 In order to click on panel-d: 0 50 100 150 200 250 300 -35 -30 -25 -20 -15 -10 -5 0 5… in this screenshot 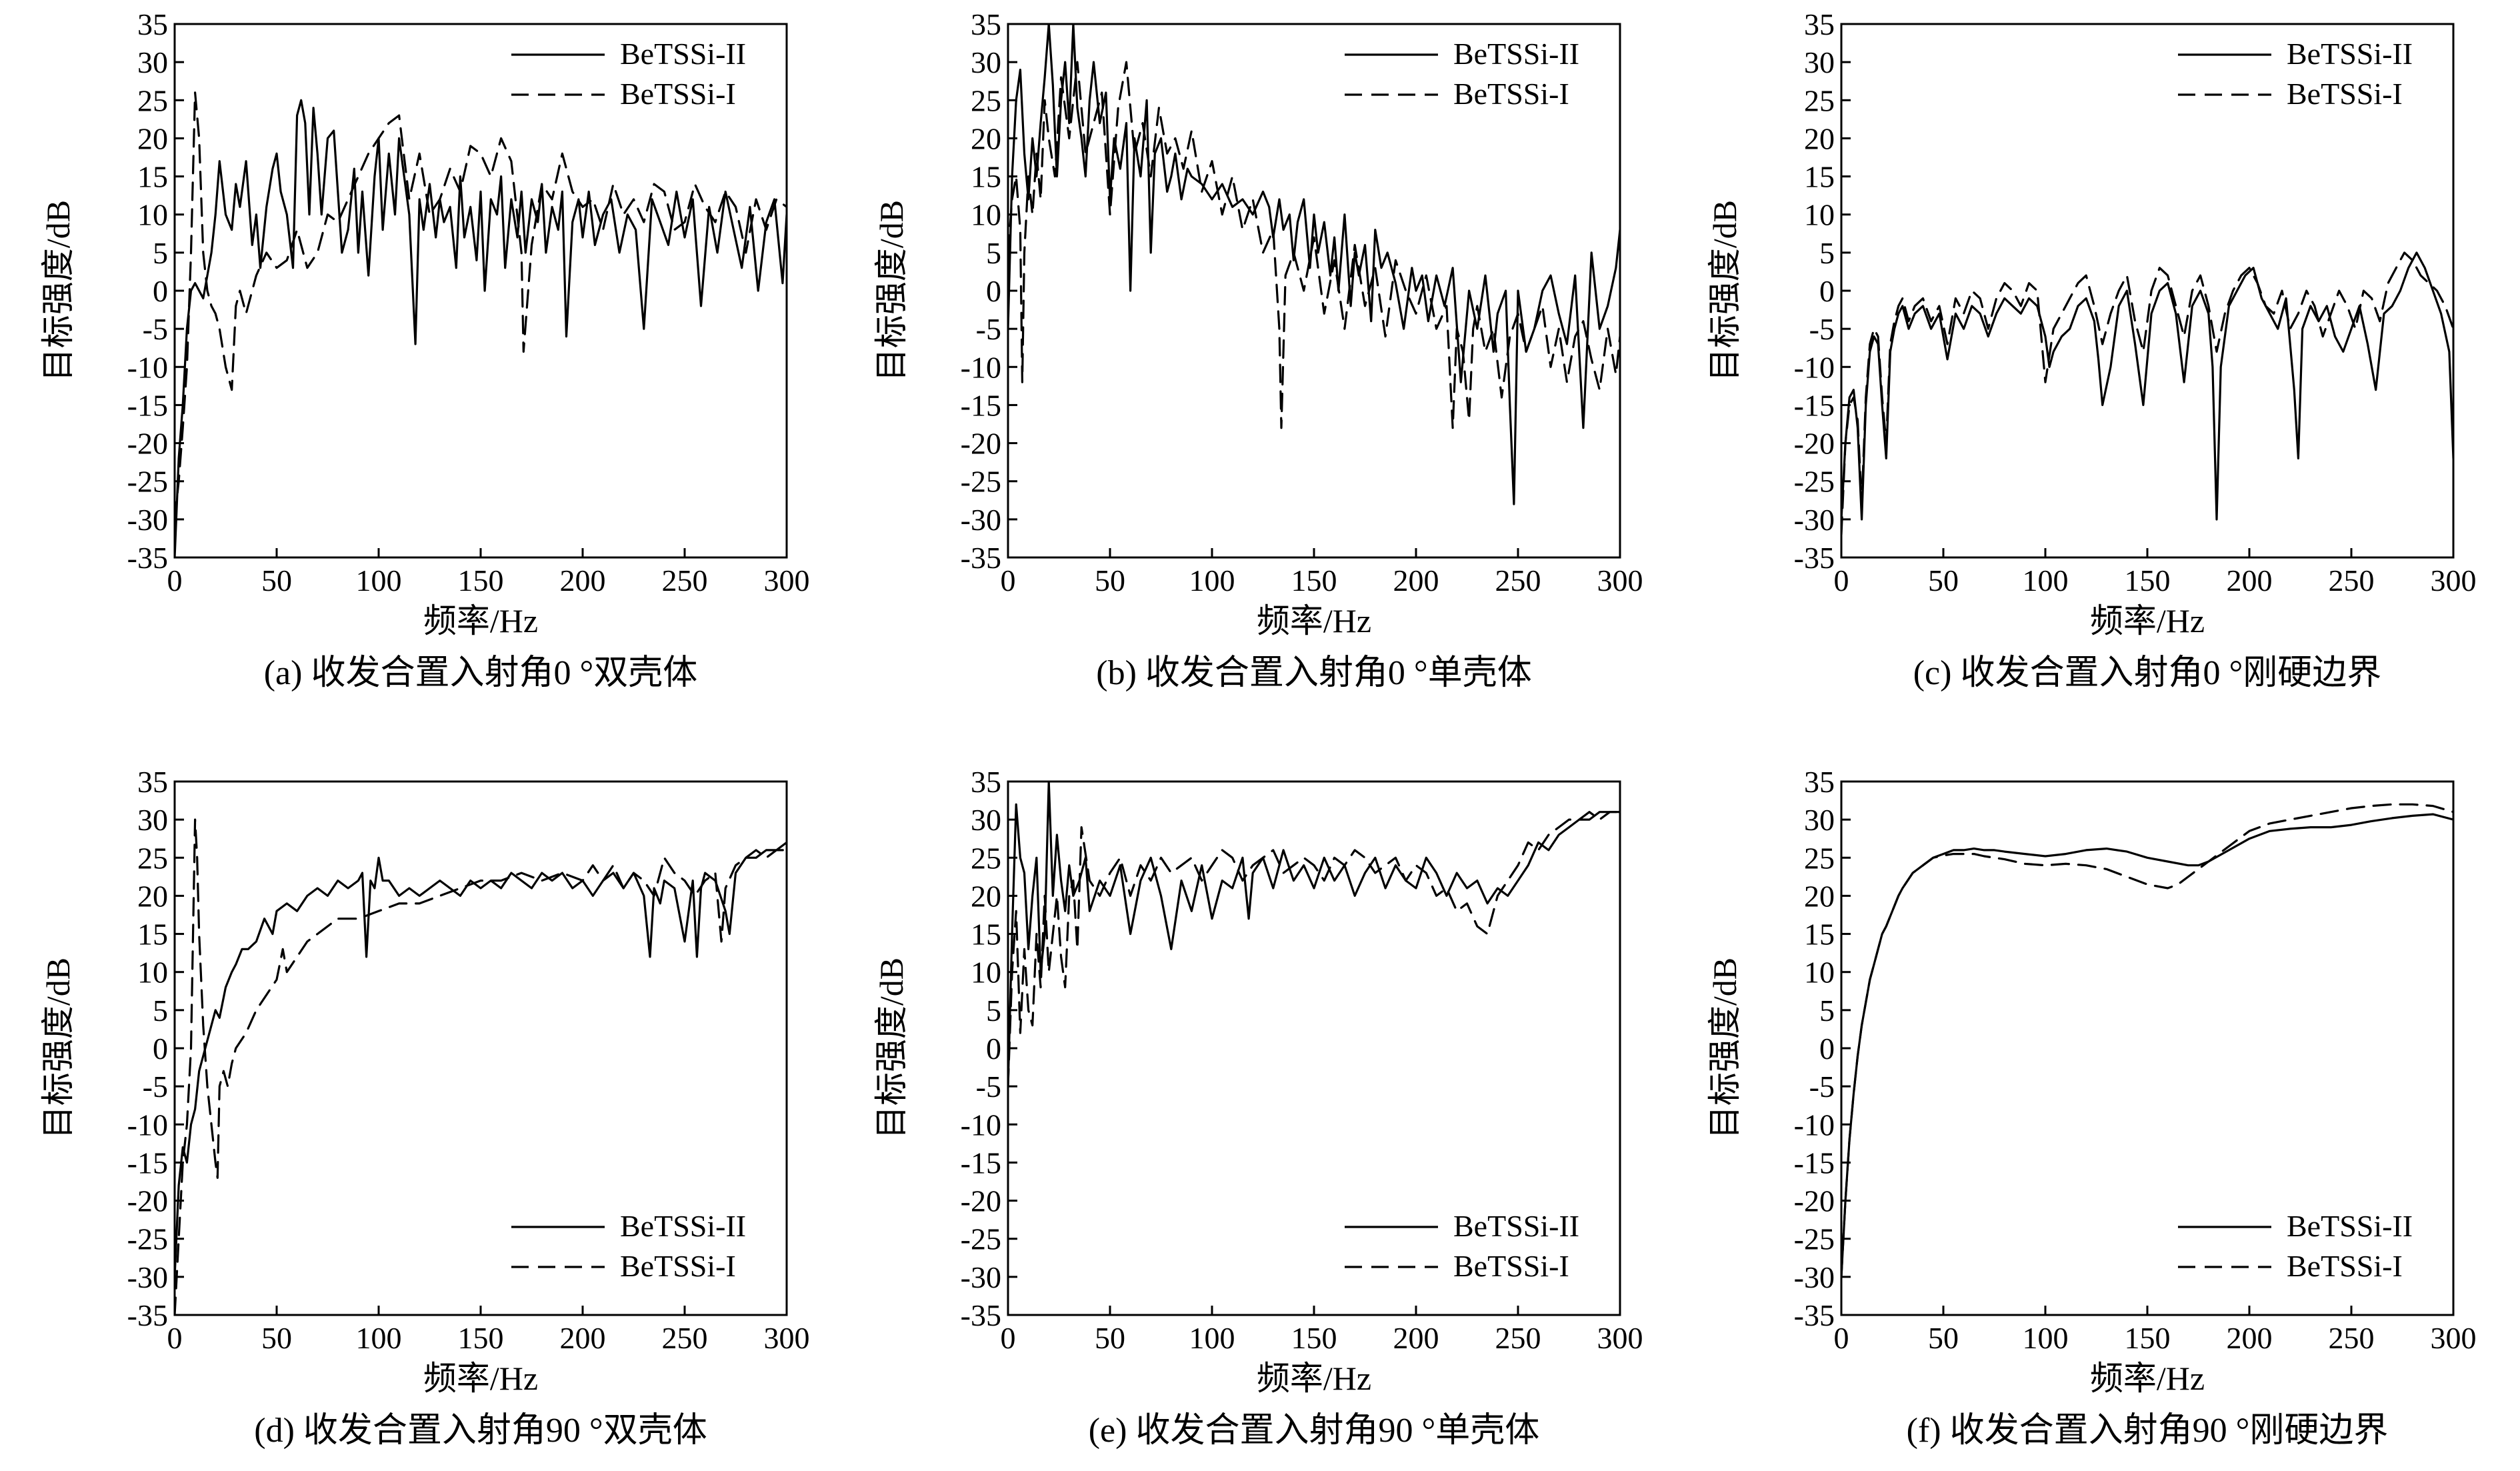, I will do `click(424, 1107)`.